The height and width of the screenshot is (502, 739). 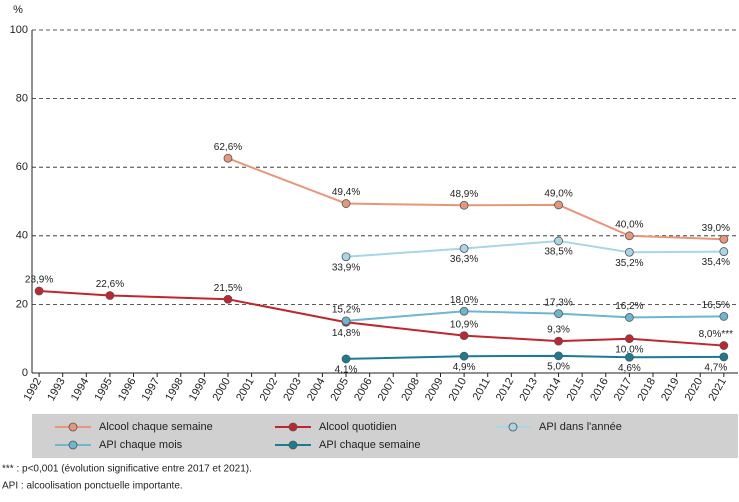 I want to click on x-tick-label: 2017, so click(x=623, y=389).